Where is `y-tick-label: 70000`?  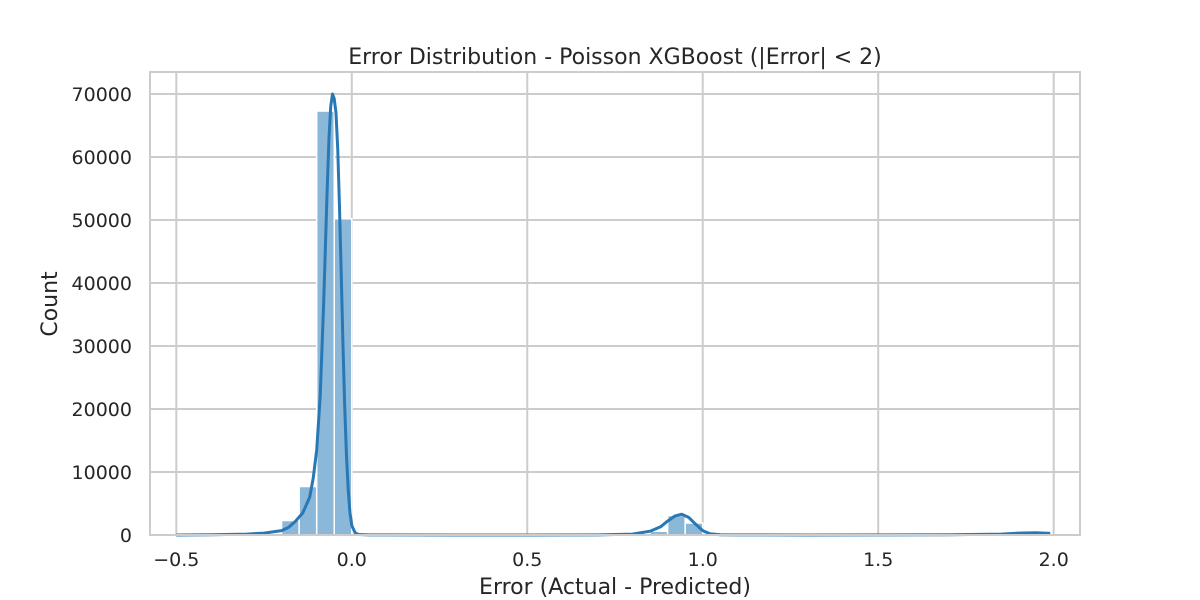 y-tick-label: 70000 is located at coordinates (102, 95).